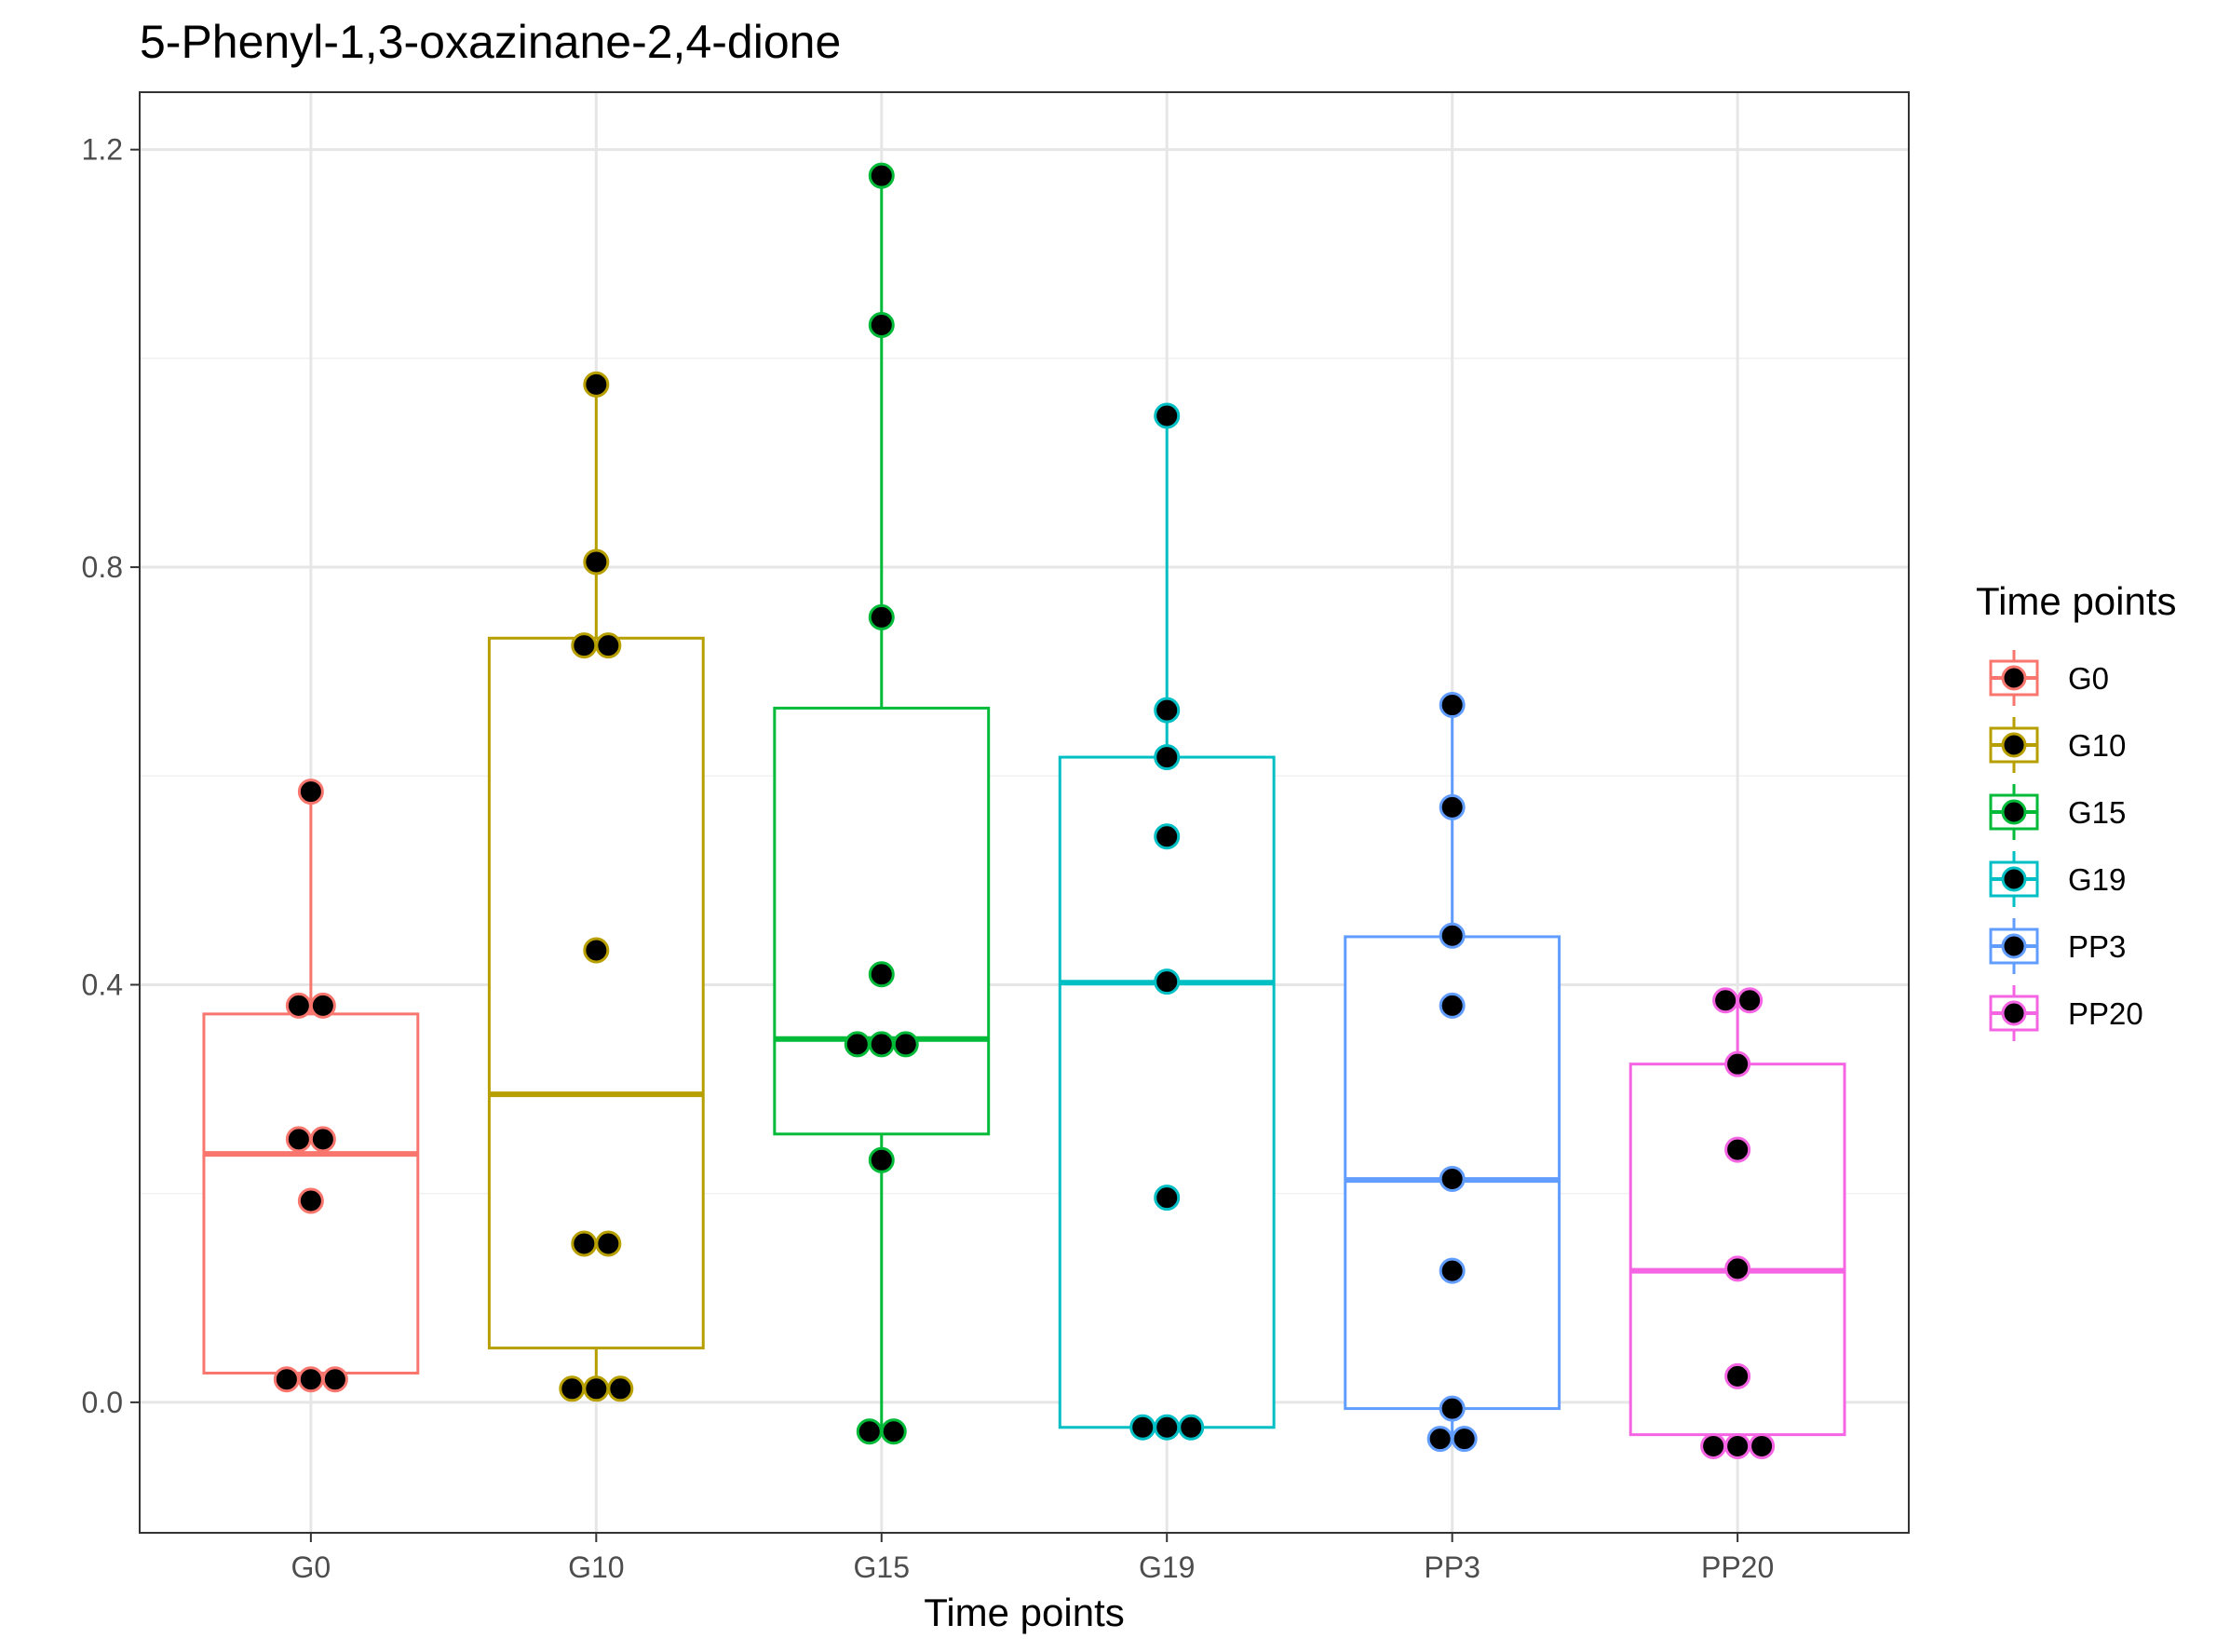 Image resolution: width=2230 pixels, height=1652 pixels. I want to click on legend-label: G15, so click(2097, 812).